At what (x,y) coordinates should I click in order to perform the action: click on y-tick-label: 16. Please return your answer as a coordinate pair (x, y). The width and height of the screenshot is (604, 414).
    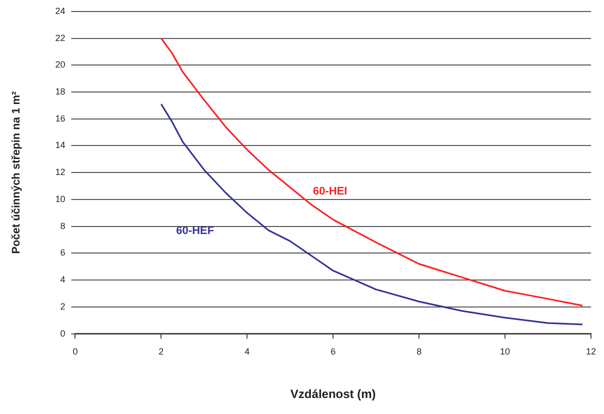
    Looking at the image, I should click on (60, 118).